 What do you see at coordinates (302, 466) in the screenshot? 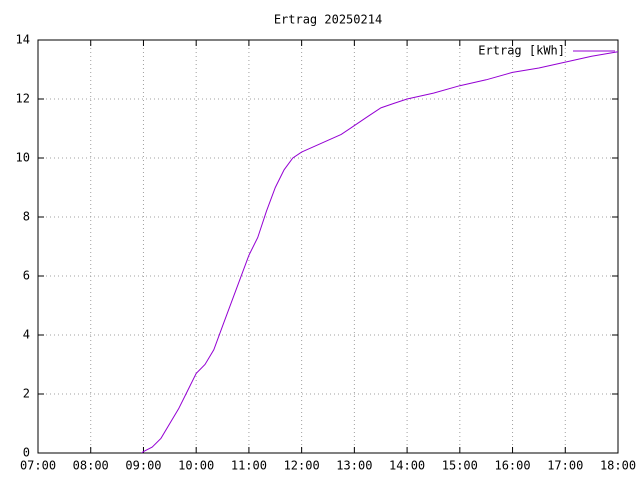
I see `x-tick-label: 12:00` at bounding box center [302, 466].